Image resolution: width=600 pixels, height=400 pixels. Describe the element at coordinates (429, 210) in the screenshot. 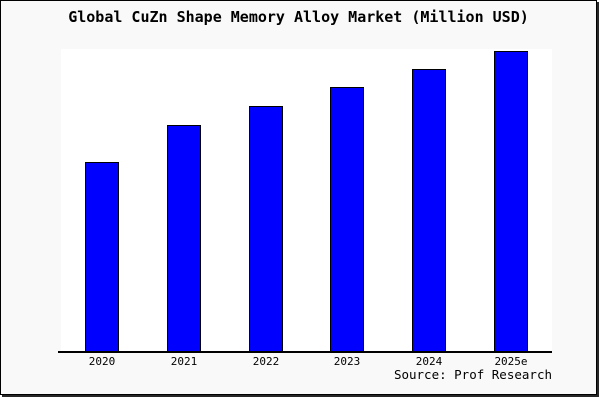

I see `bar-2024` at that location.